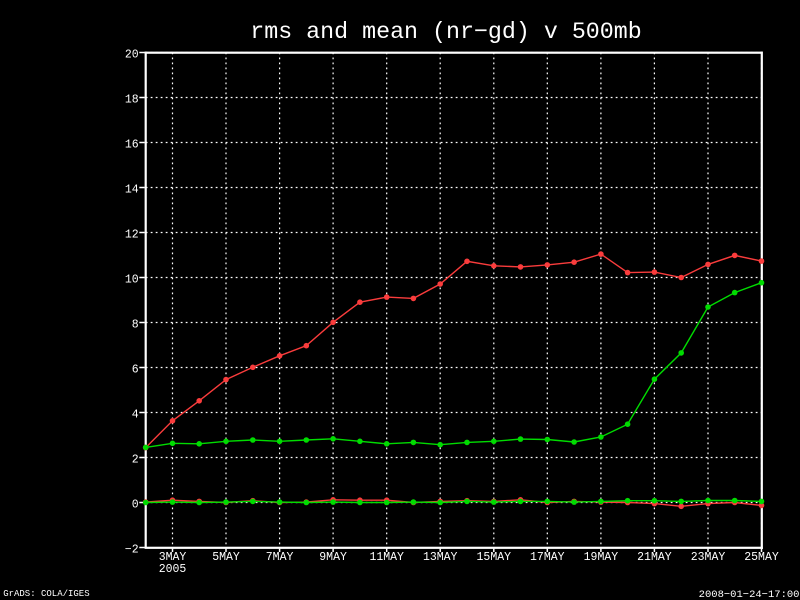 The image size is (800, 600). Describe the element at coordinates (601, 557) in the screenshot. I see `svg-text: 19MAY` at that location.